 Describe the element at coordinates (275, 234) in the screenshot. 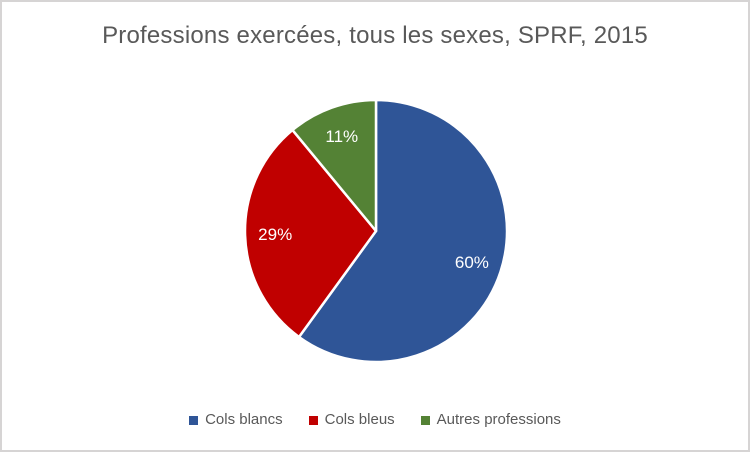

I see `data-label-cols-bleus: 29%` at that location.